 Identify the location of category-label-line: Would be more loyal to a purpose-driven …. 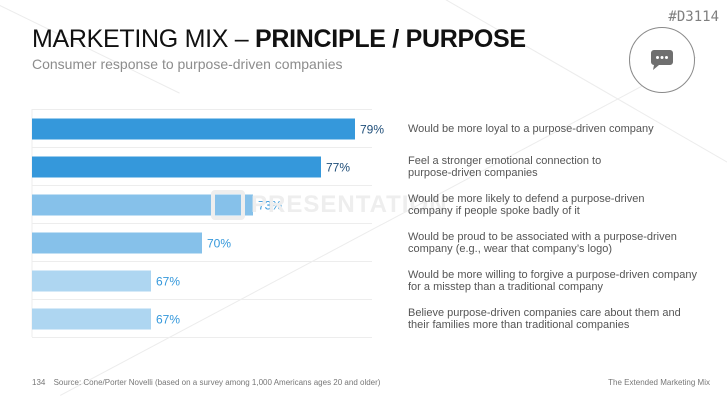
(531, 128).